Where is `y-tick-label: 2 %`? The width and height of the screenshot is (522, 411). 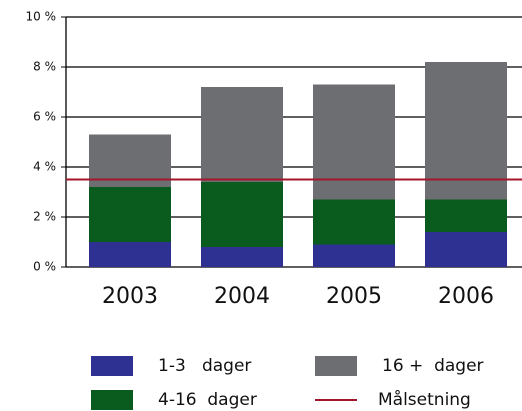
y-tick-label: 2 % is located at coordinates (44, 217).